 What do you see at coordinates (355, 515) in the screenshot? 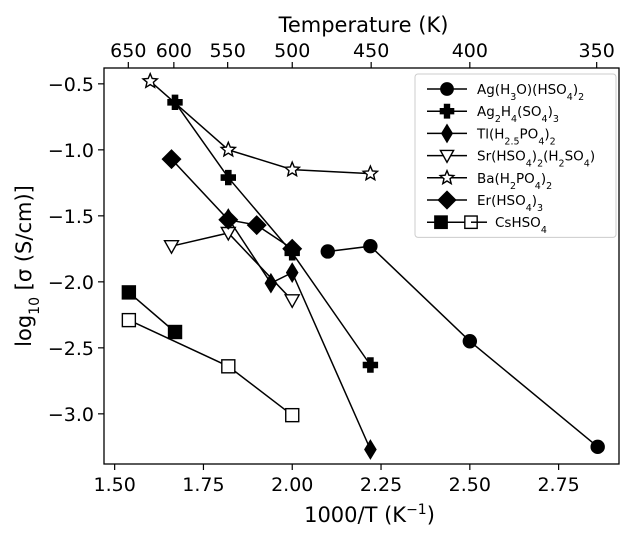
I see `x-axis-title-main: 1000/T (K` at bounding box center [355, 515].